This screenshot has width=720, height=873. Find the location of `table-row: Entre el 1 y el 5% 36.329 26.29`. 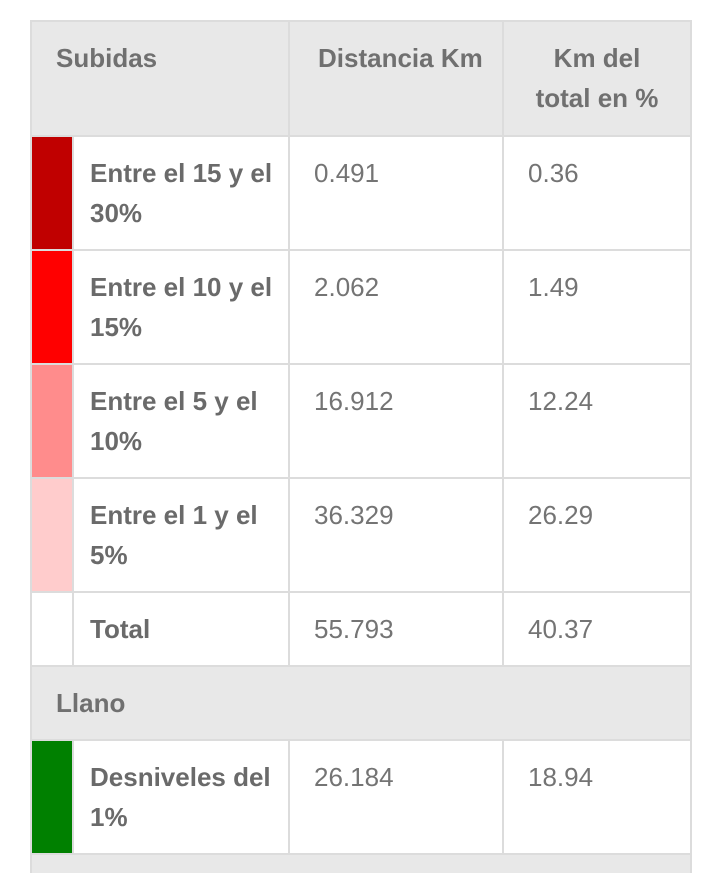

table-row: Entre el 1 y el 5% 36.329 26.29 is located at coordinates (361, 535).